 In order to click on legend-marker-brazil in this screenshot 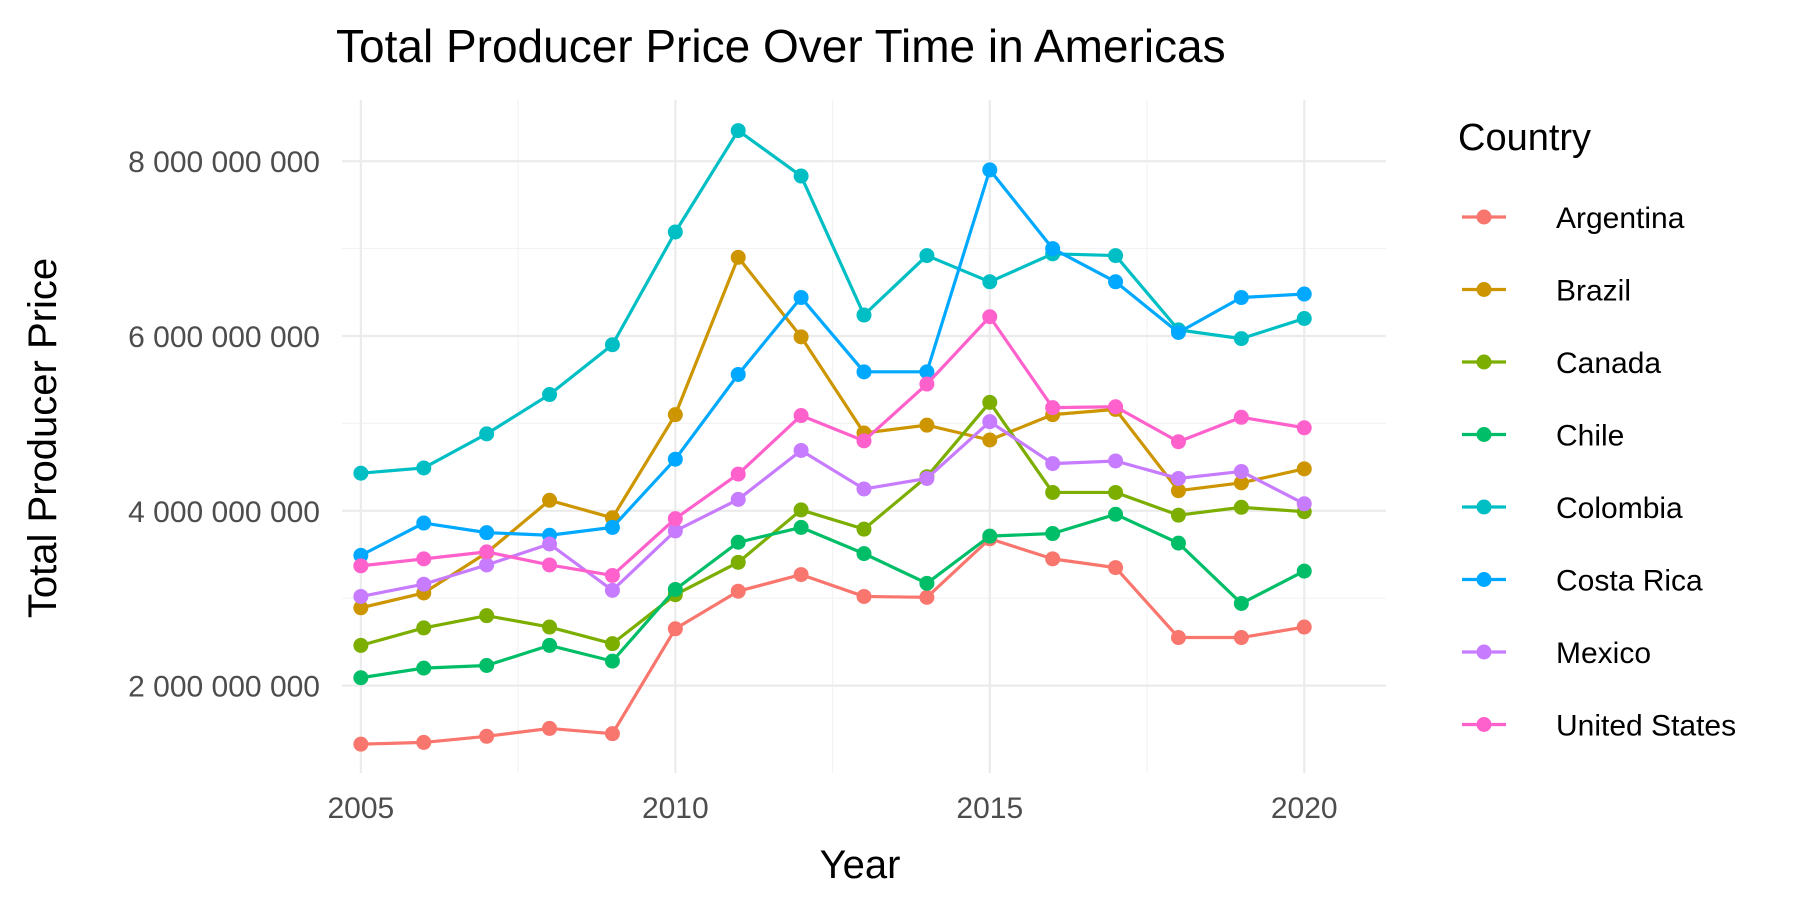, I will do `click(1484, 289)`.